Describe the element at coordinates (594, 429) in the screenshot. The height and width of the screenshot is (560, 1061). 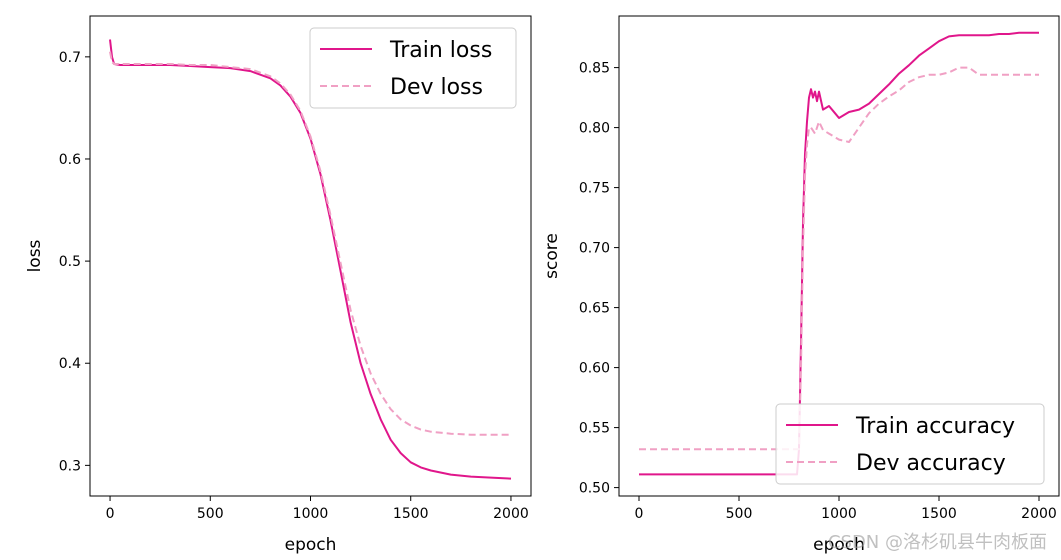
I see `y-tick-label: 0.55` at that location.